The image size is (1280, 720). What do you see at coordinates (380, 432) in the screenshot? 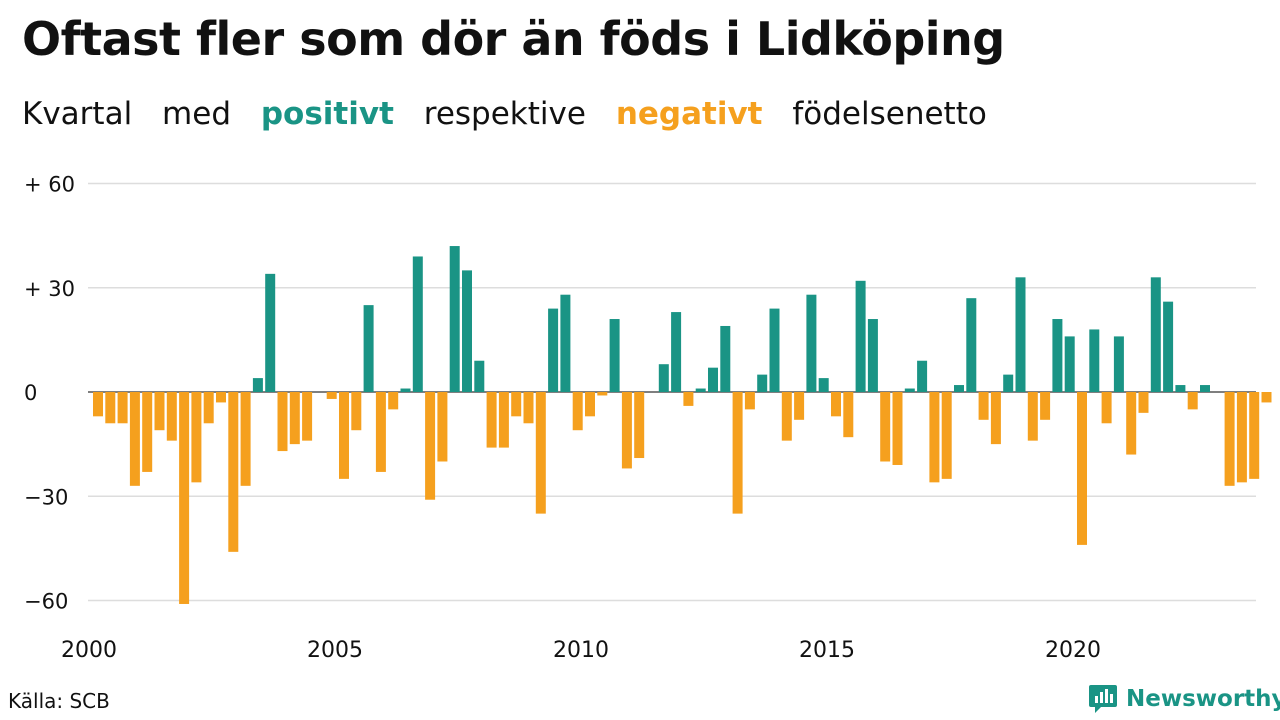
I see `bar-2005-q4` at bounding box center [380, 432].